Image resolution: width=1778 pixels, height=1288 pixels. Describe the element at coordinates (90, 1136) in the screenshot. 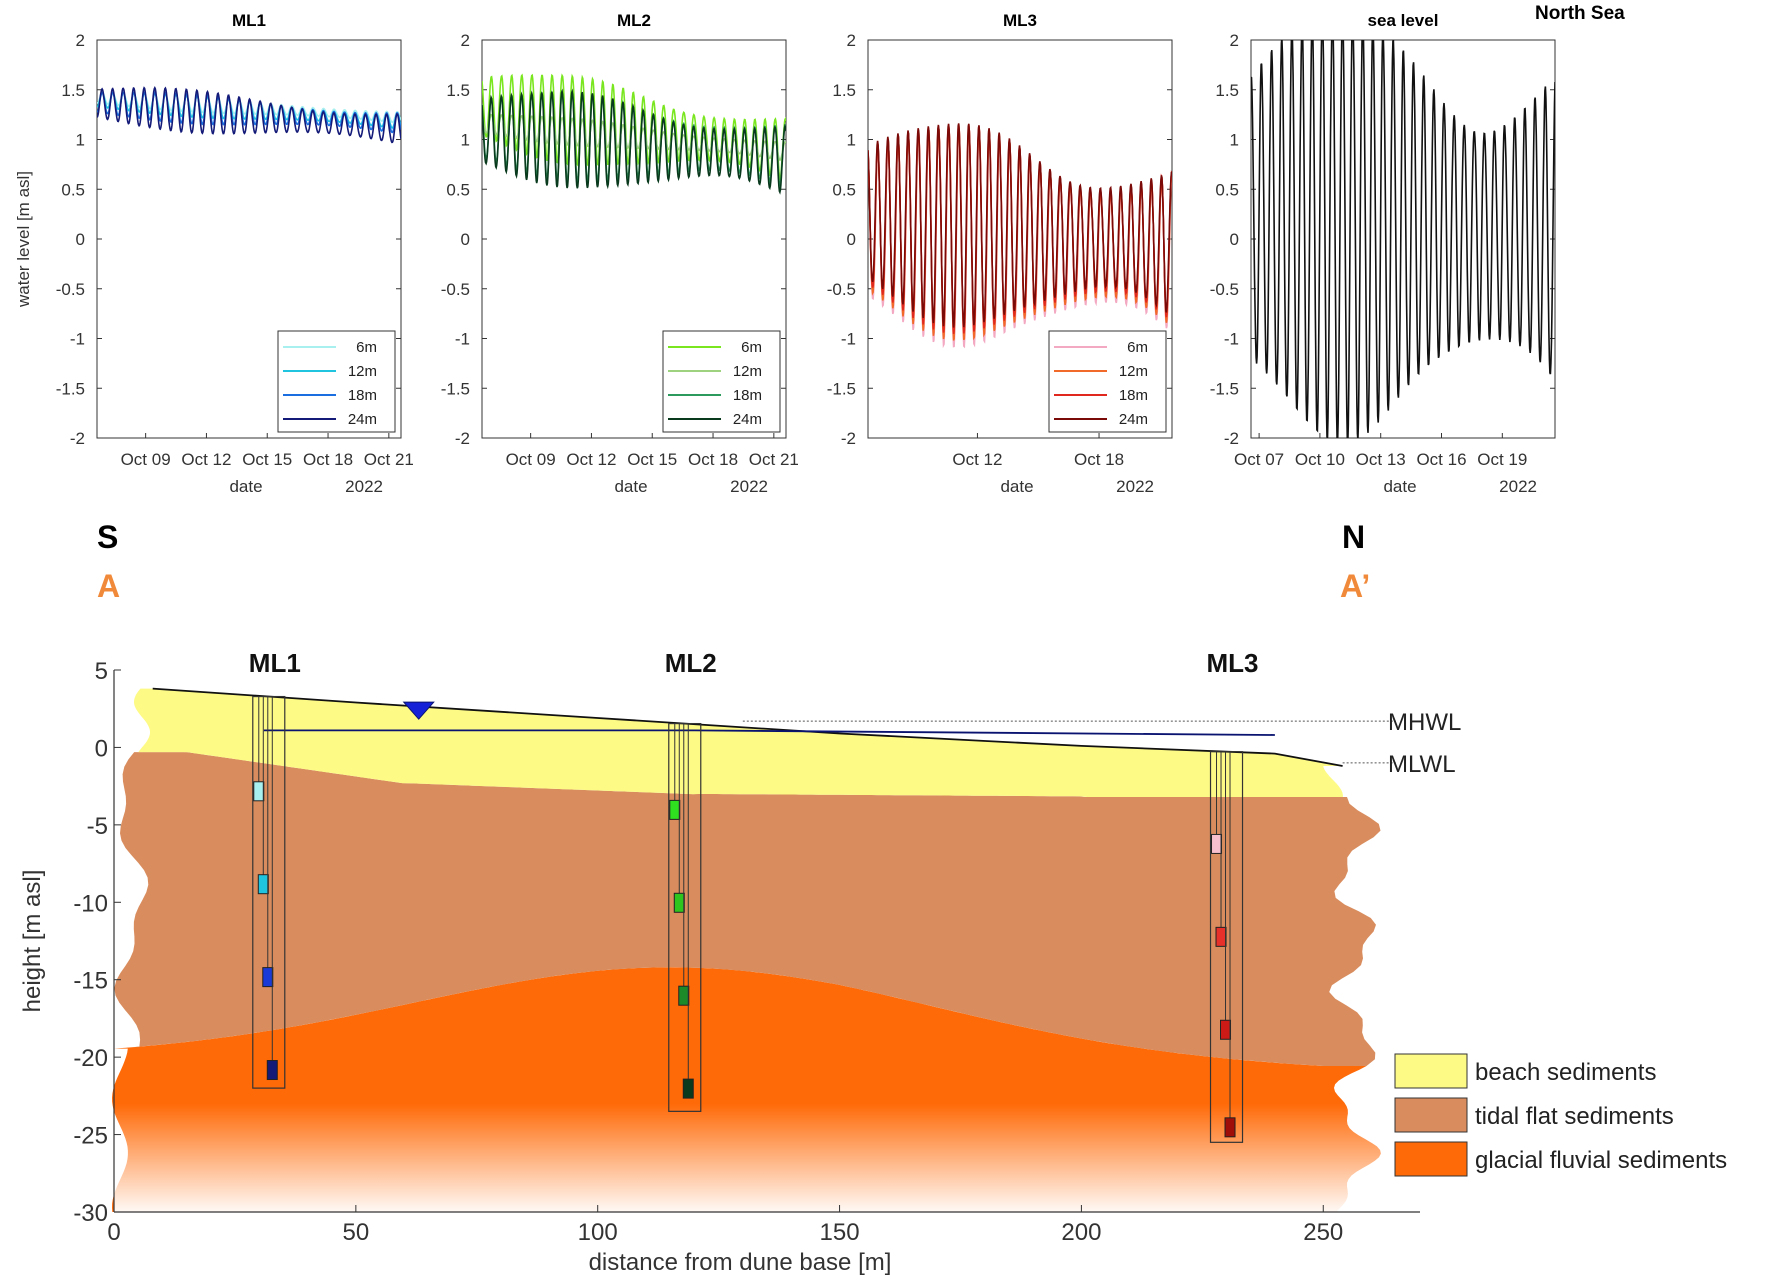

I see `y-tick-label: -25` at that location.